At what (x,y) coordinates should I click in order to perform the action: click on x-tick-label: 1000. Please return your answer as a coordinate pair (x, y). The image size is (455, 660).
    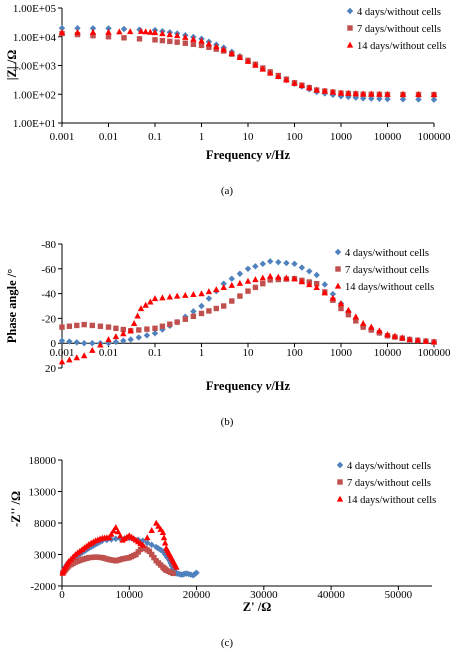
    Looking at the image, I should click on (341, 137).